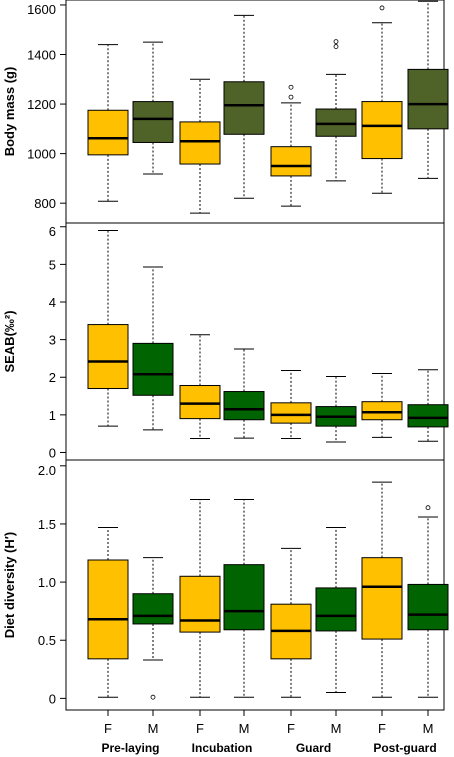 Image resolution: width=454 pixels, height=757 pixels. Describe the element at coordinates (41, 55) in the screenshot. I see `y-tick-label: 1400` at that location.